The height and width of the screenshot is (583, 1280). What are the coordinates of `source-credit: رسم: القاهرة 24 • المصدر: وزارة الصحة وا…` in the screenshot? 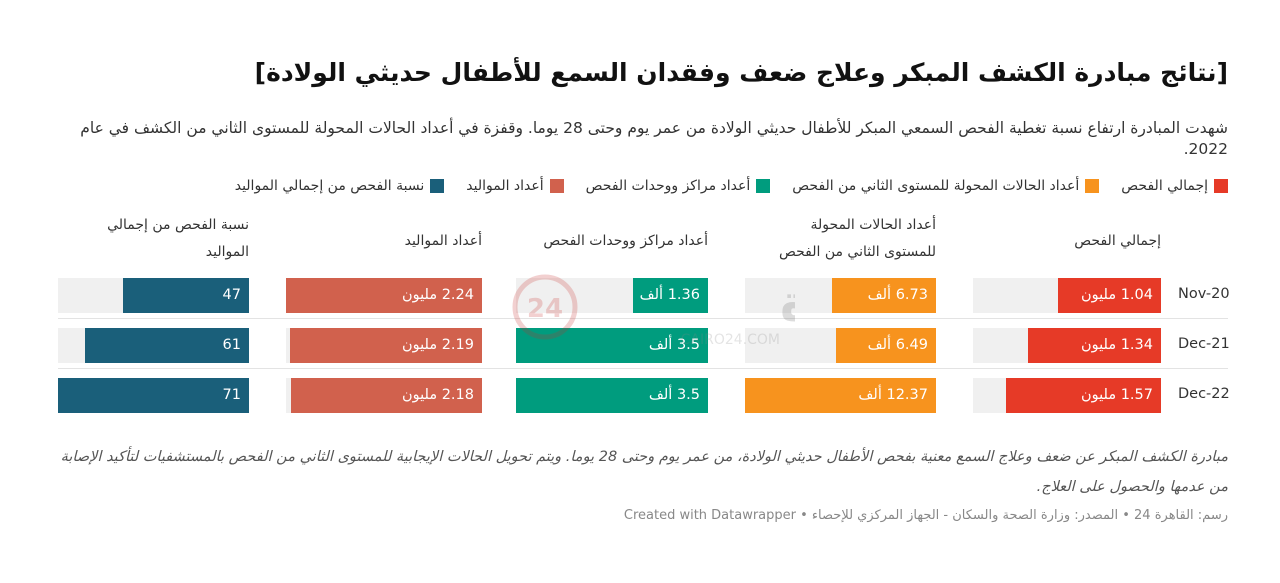 It's located at (925, 515).